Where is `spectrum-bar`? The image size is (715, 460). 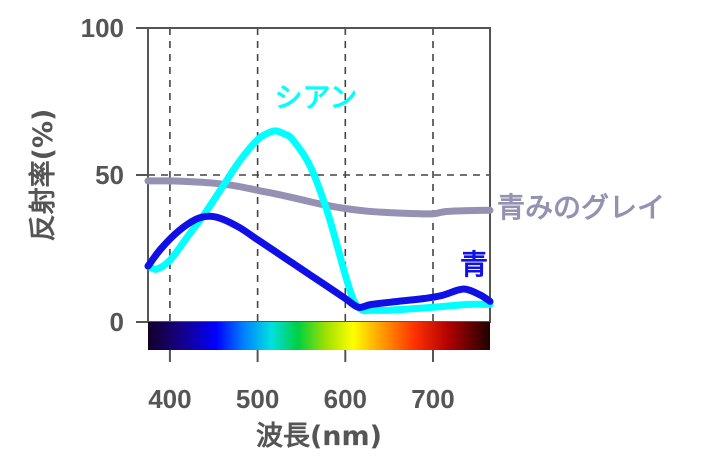
spectrum-bar is located at coordinates (319, 336).